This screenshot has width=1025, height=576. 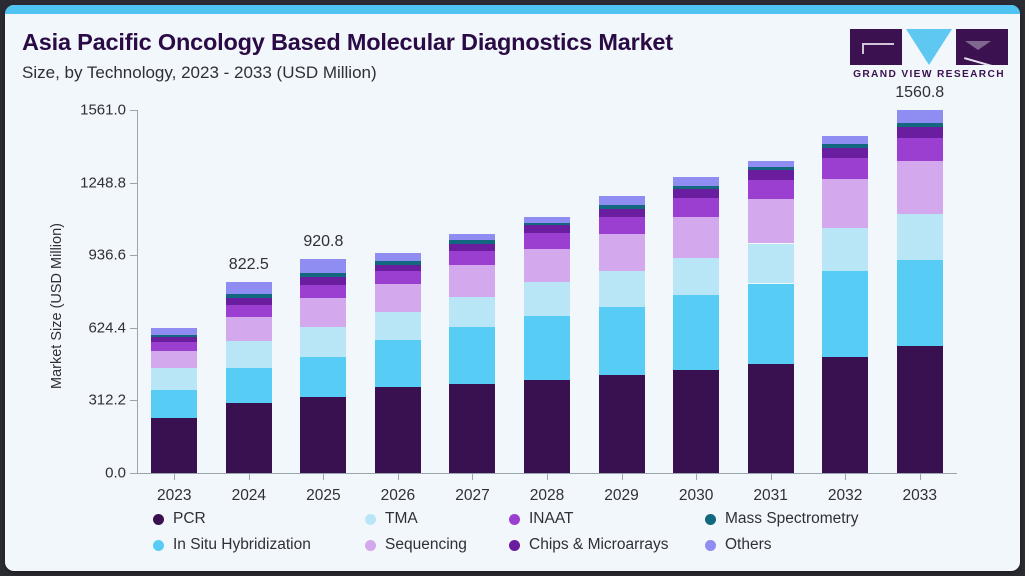 I want to click on bar-2031, so click(x=770, y=316).